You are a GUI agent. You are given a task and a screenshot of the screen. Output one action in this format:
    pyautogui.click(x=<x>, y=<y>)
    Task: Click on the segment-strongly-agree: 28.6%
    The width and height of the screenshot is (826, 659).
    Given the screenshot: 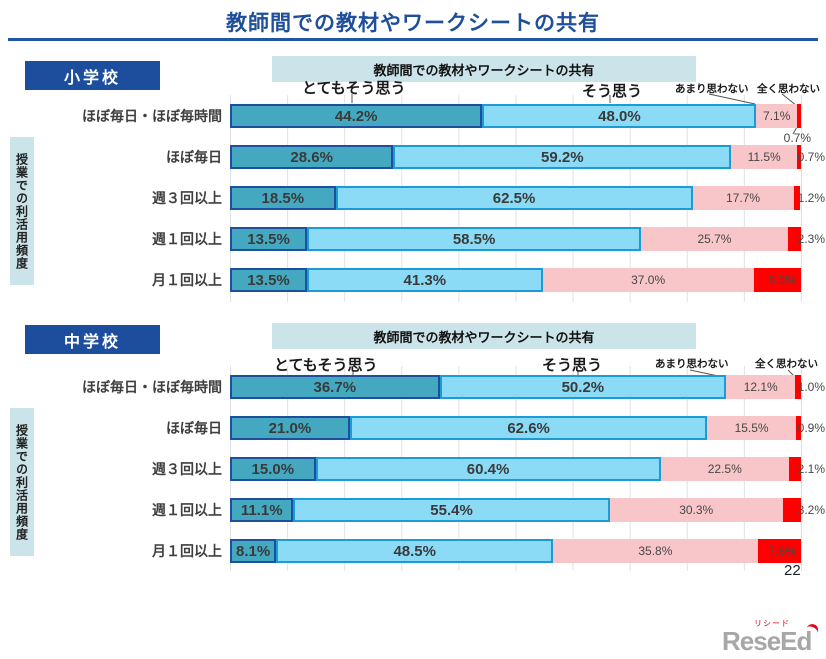 What is the action you would take?
    pyautogui.click(x=312, y=157)
    